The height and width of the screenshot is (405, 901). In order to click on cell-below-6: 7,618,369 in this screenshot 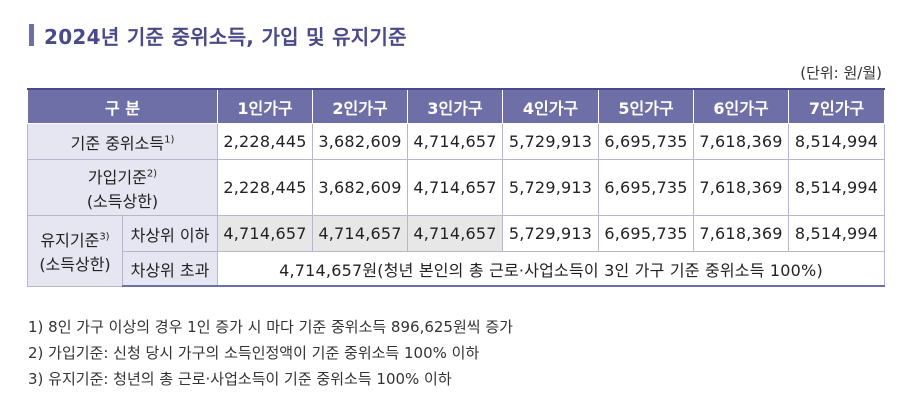, I will do `click(741, 233)`.